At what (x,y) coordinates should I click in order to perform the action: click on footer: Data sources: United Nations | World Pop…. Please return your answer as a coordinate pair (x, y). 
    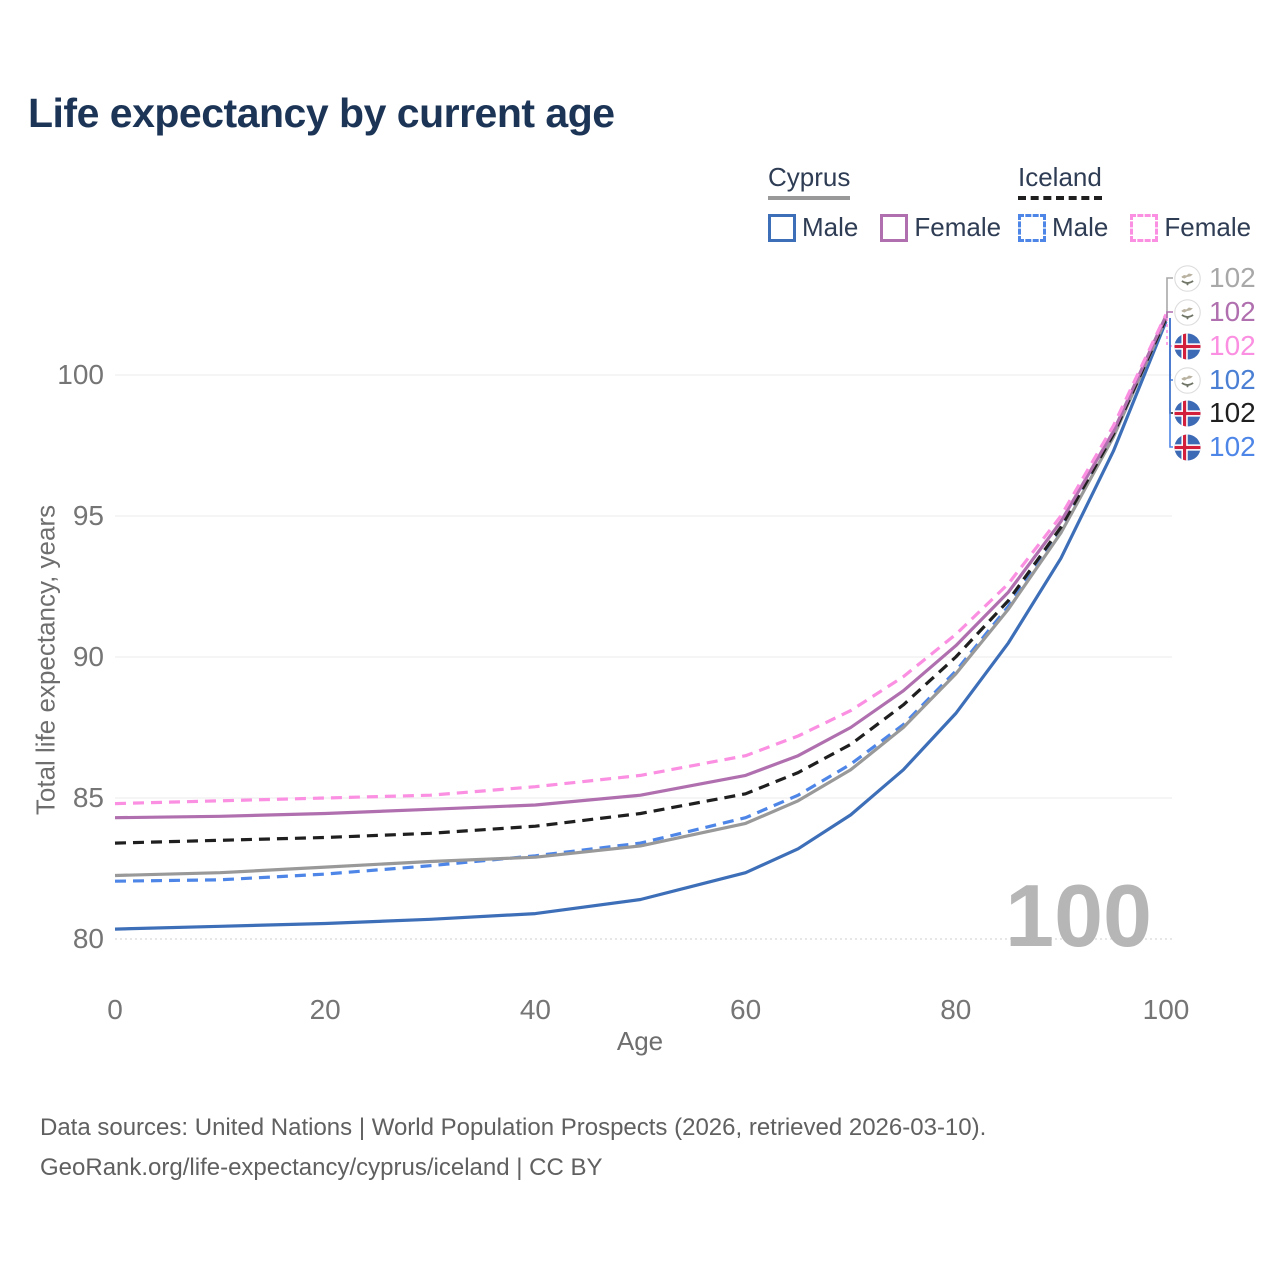
    Looking at the image, I should click on (513, 1148).